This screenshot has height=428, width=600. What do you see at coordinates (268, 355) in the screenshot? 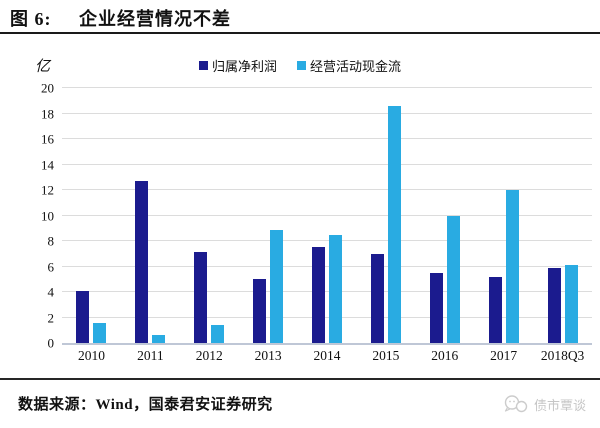
I see `x-tick-label: 2013` at bounding box center [268, 355].